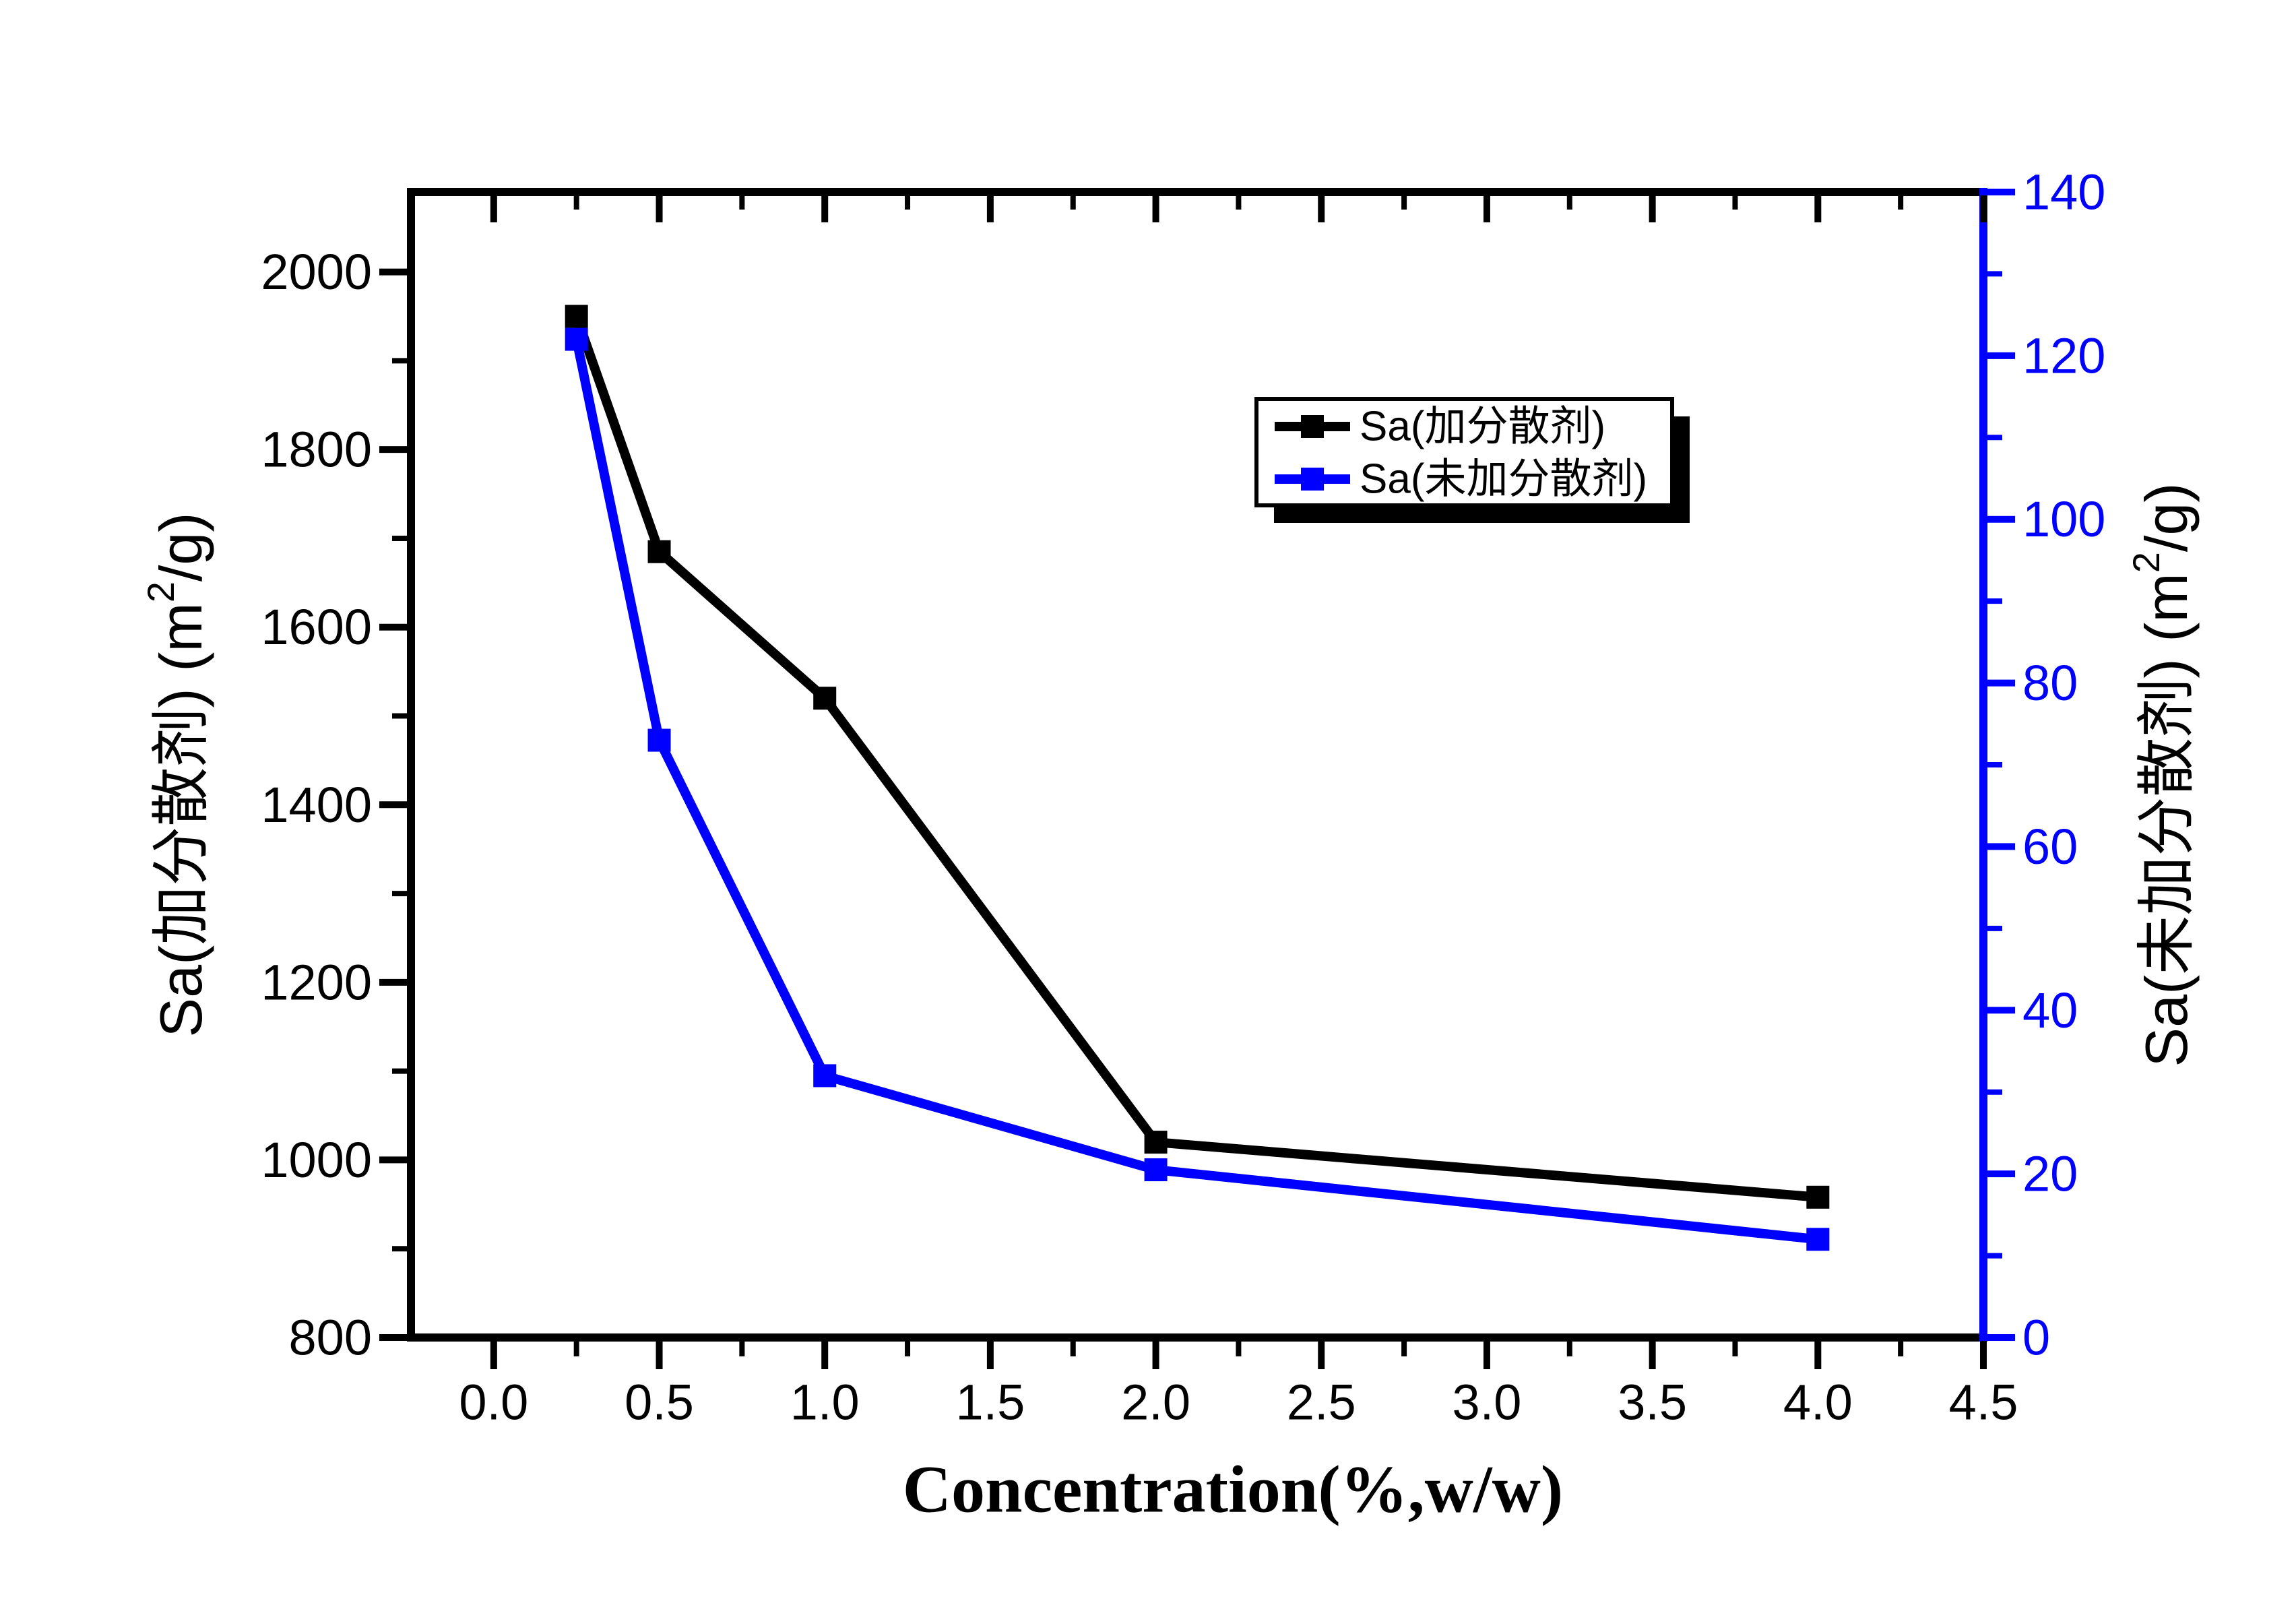  I want to click on left-tick-label: 1800, so click(316, 450).